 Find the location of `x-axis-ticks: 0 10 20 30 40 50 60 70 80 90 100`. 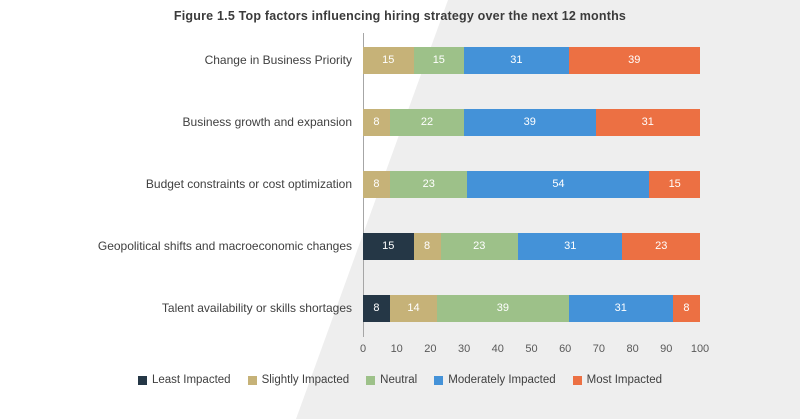

x-axis-ticks: 0 10 20 30 40 50 60 70 80 90 100 is located at coordinates (534, 350).